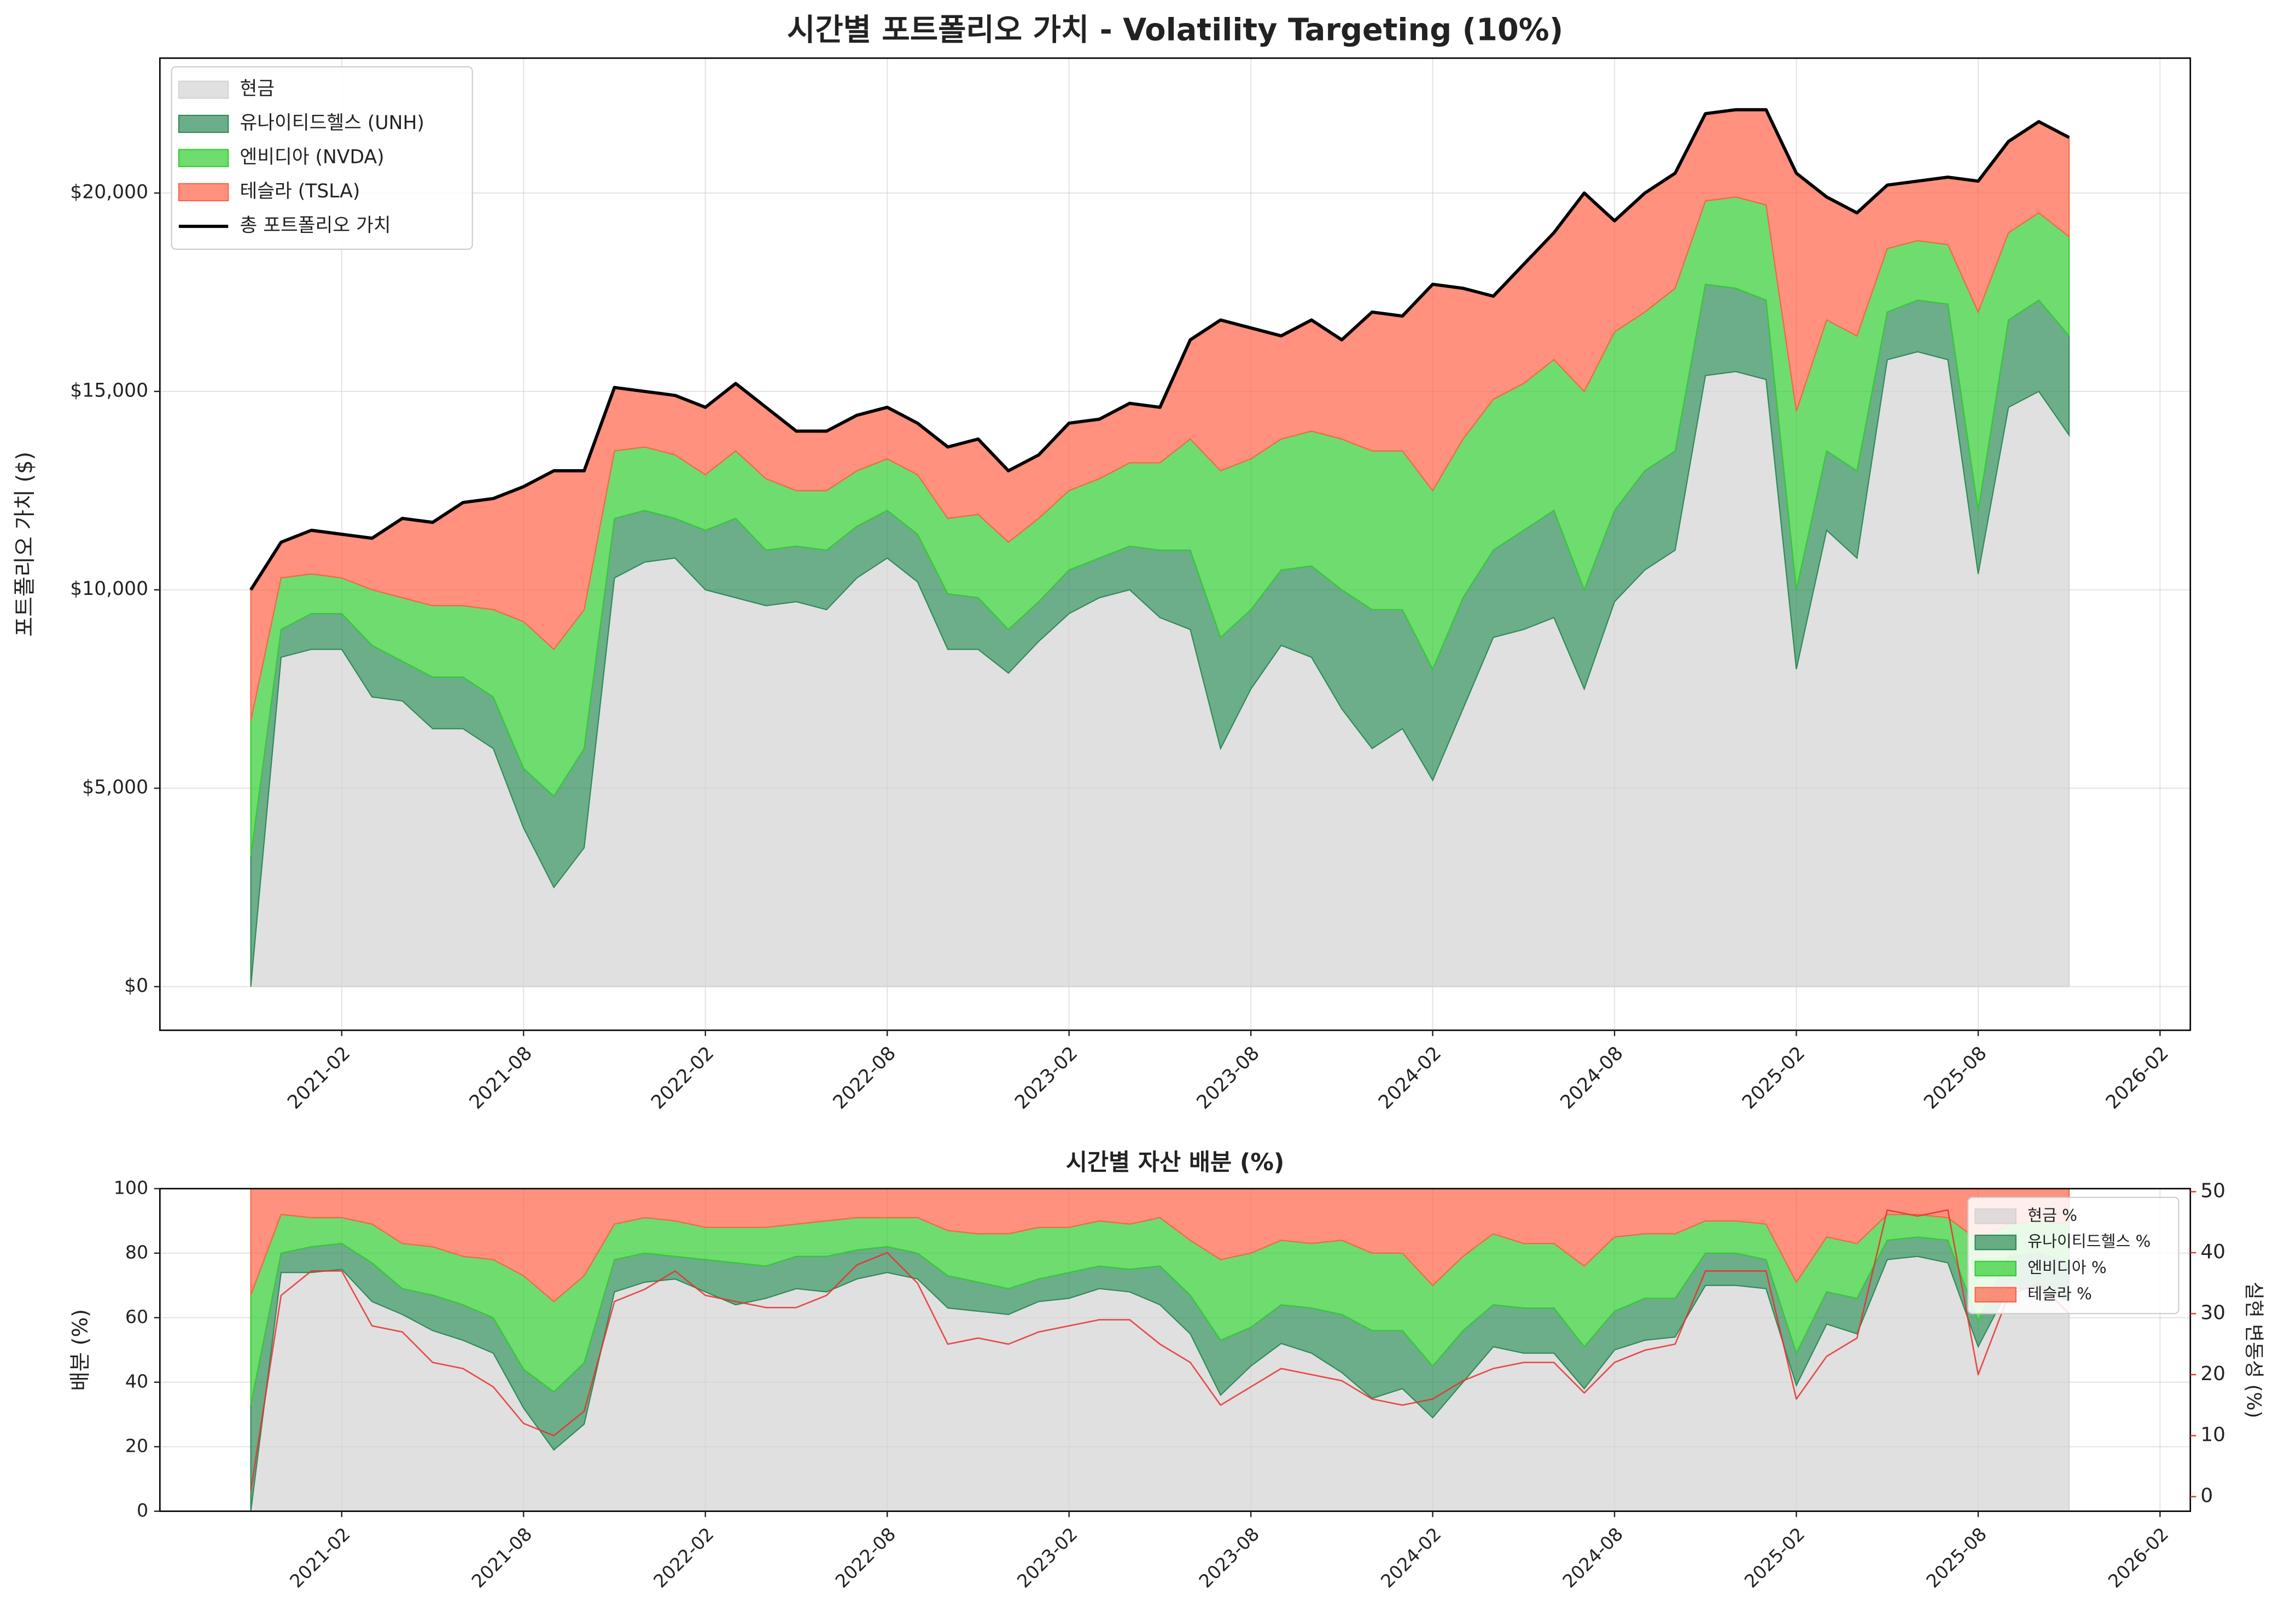 The image size is (2279, 1624). Describe the element at coordinates (2253, 1350) in the screenshot. I see `y2-axis-label: 실현 변동성 (%)` at that location.